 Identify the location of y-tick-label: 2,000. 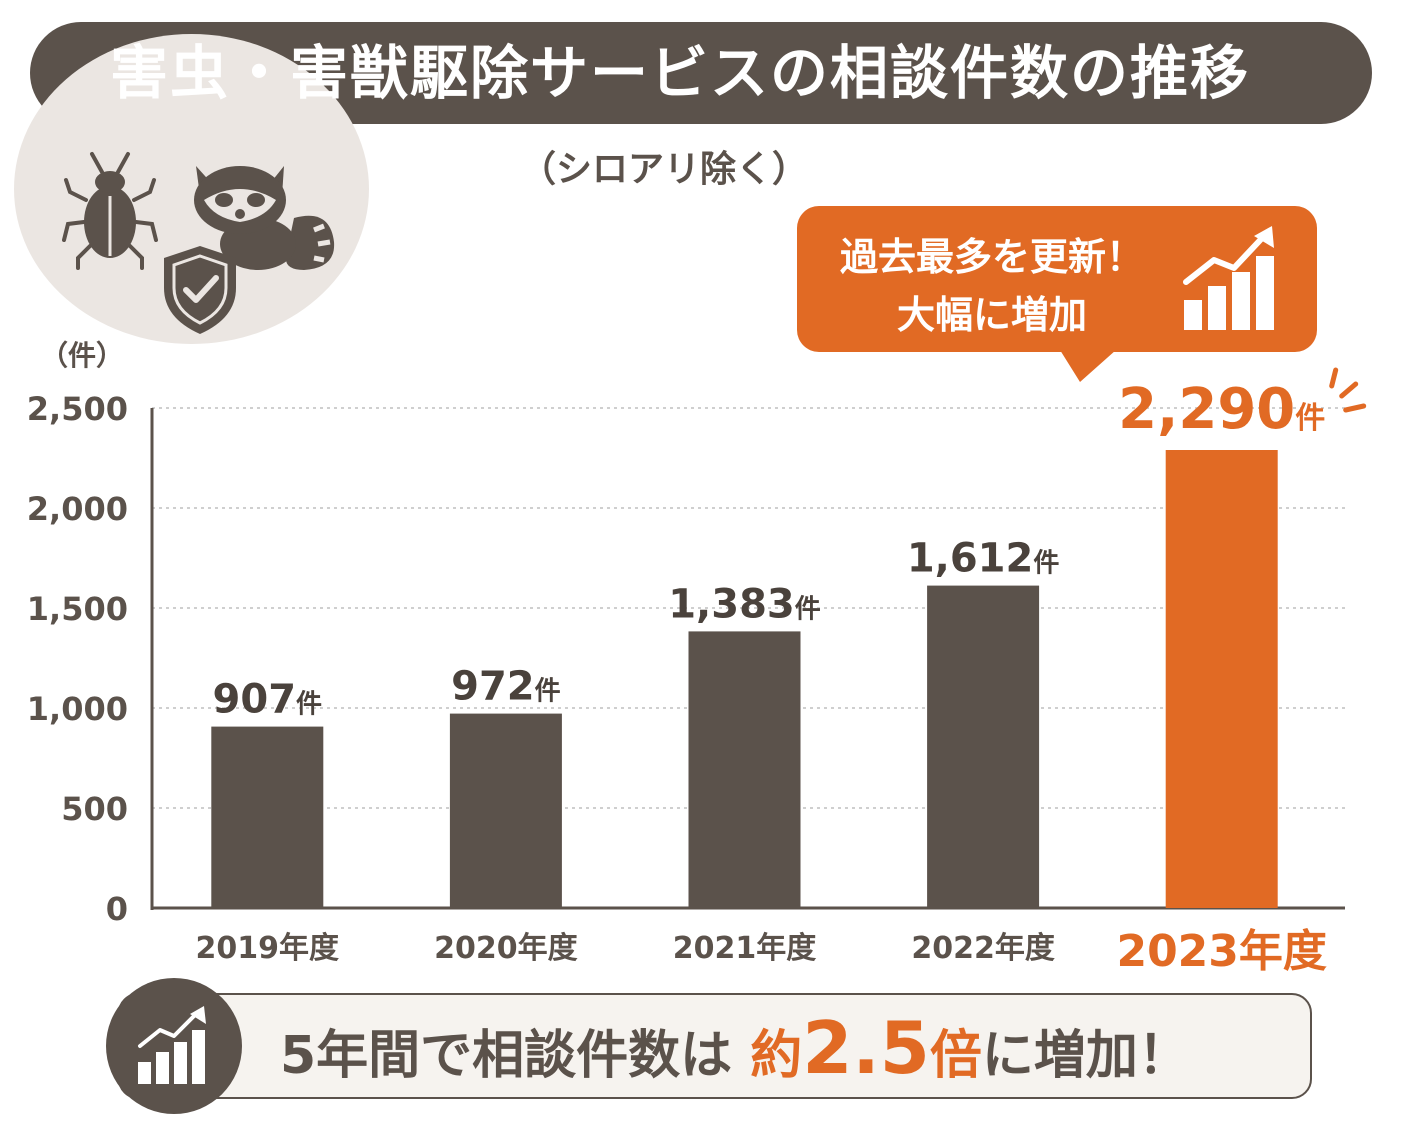
(77, 509).